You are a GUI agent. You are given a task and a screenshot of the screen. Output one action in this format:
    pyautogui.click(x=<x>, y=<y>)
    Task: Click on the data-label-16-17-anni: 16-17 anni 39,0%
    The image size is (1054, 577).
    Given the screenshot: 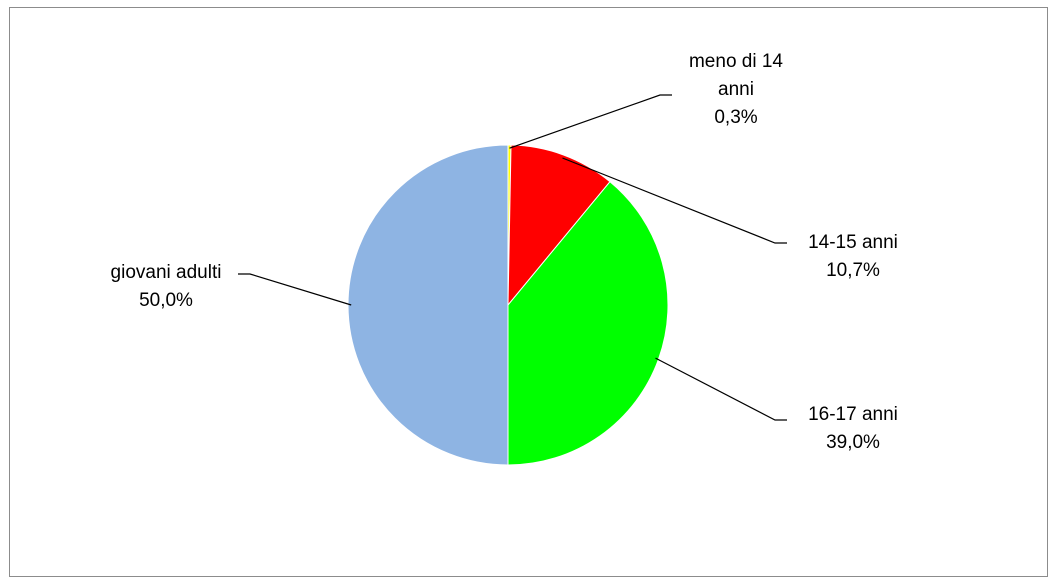 What is the action you would take?
    pyautogui.click(x=853, y=428)
    